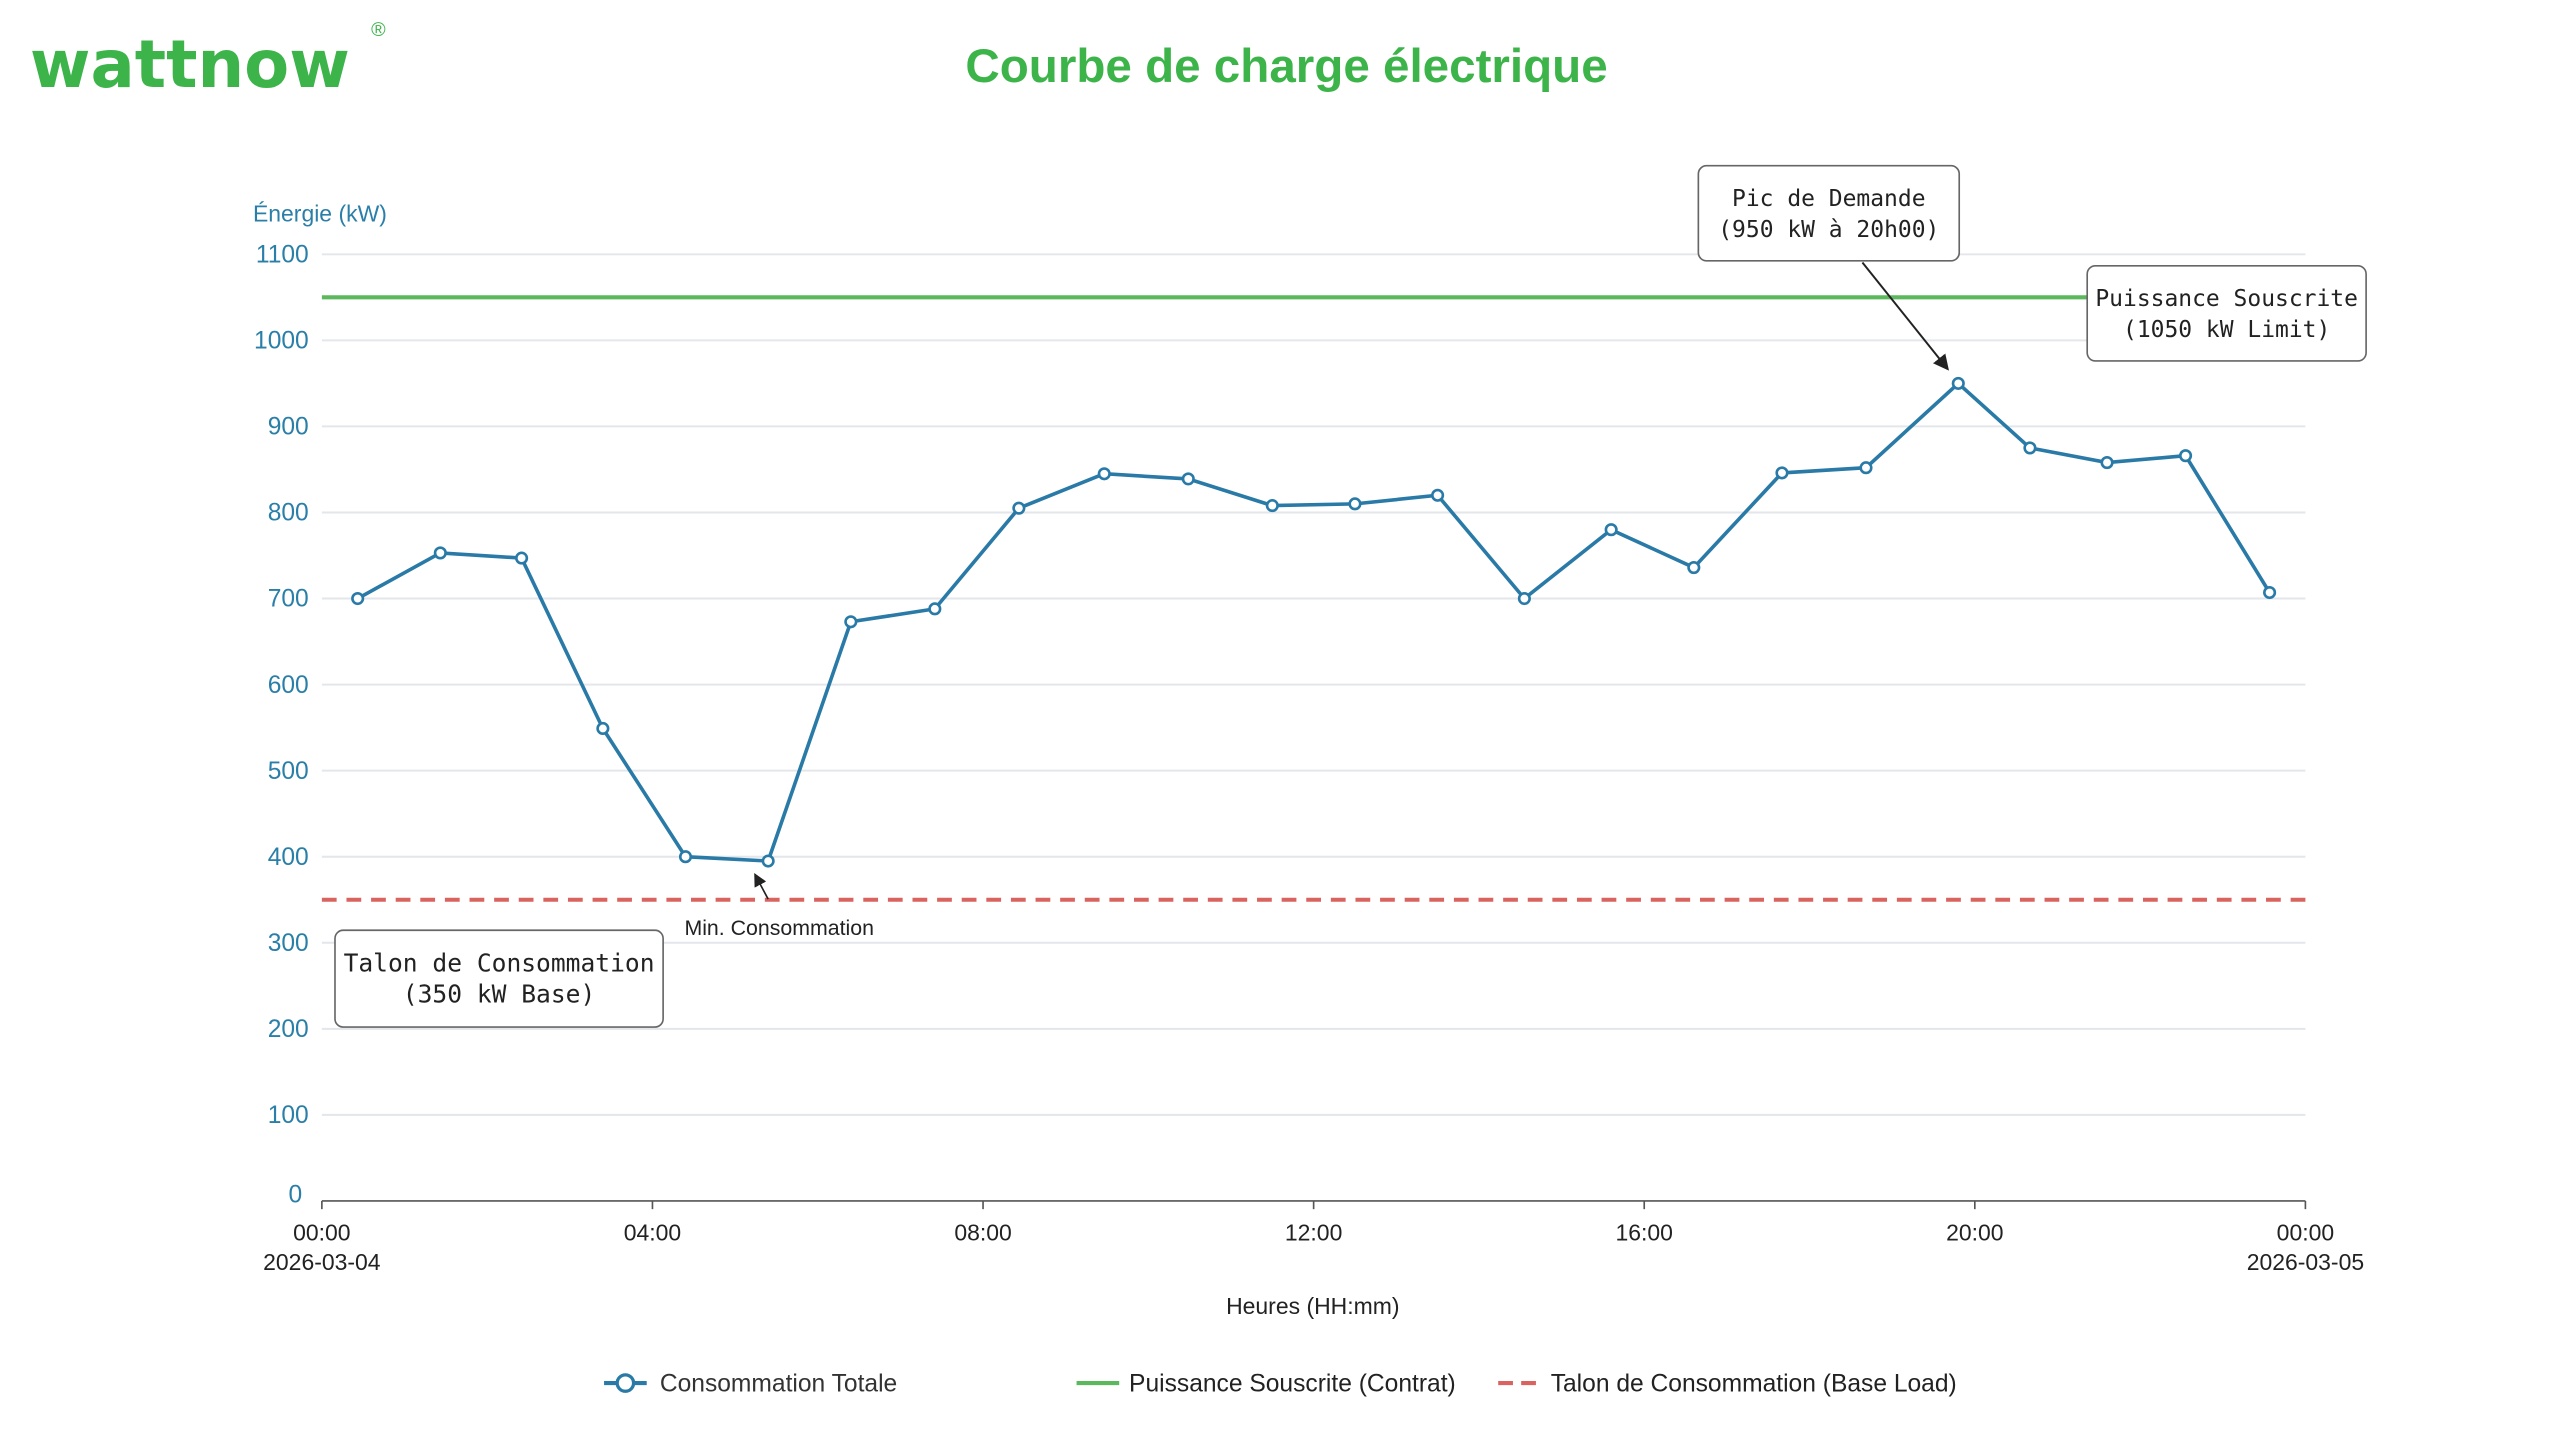 This screenshot has height=1429, width=2560. Describe the element at coordinates (322, 1262) in the screenshot. I see `x-tick-date: 2026-03-04` at that location.